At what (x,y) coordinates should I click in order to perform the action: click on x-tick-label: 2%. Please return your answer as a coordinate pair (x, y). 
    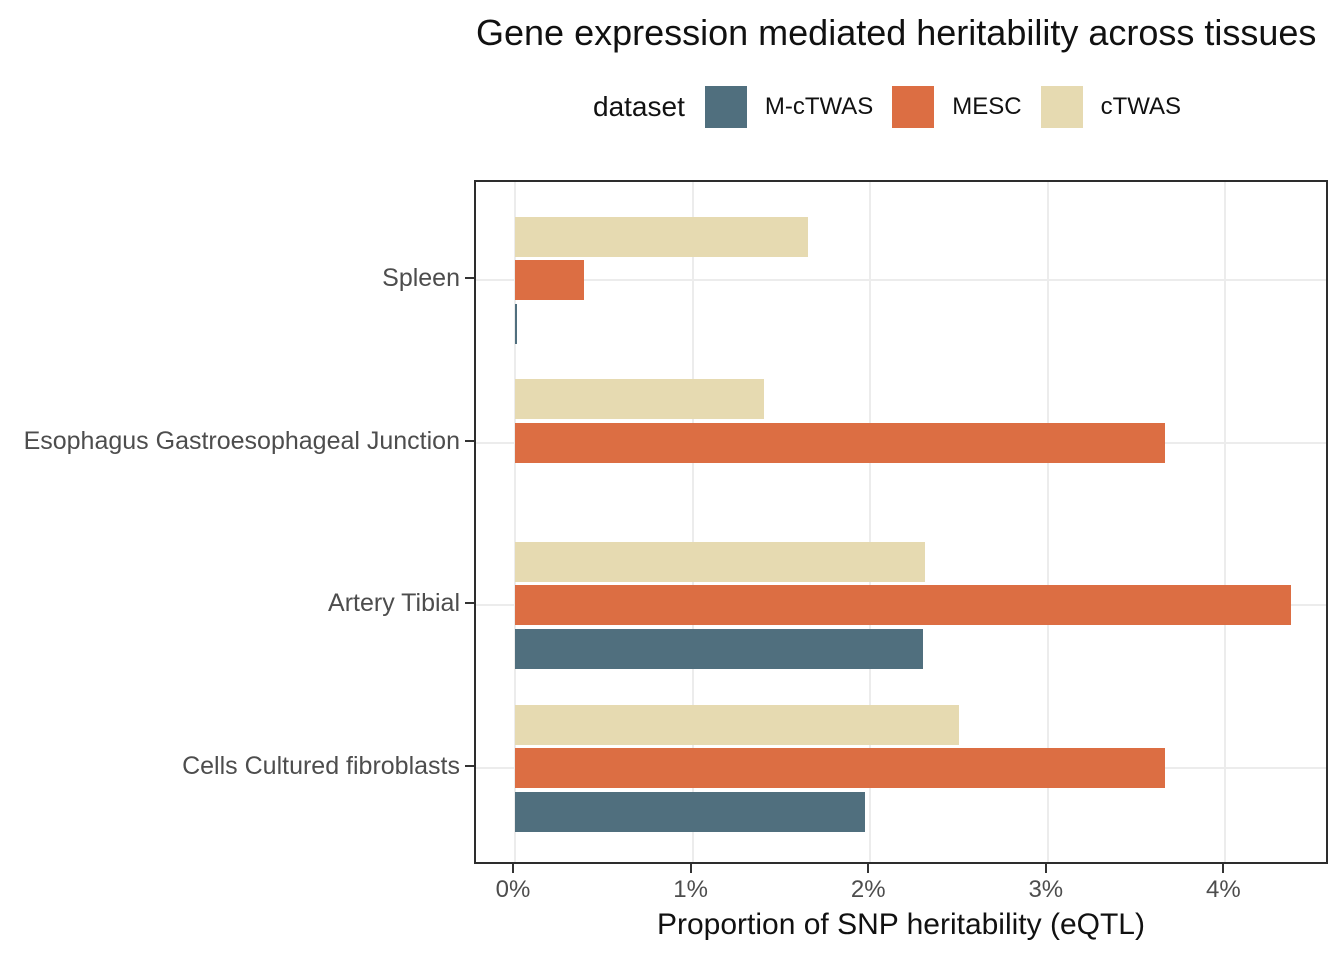
    Looking at the image, I should click on (868, 889).